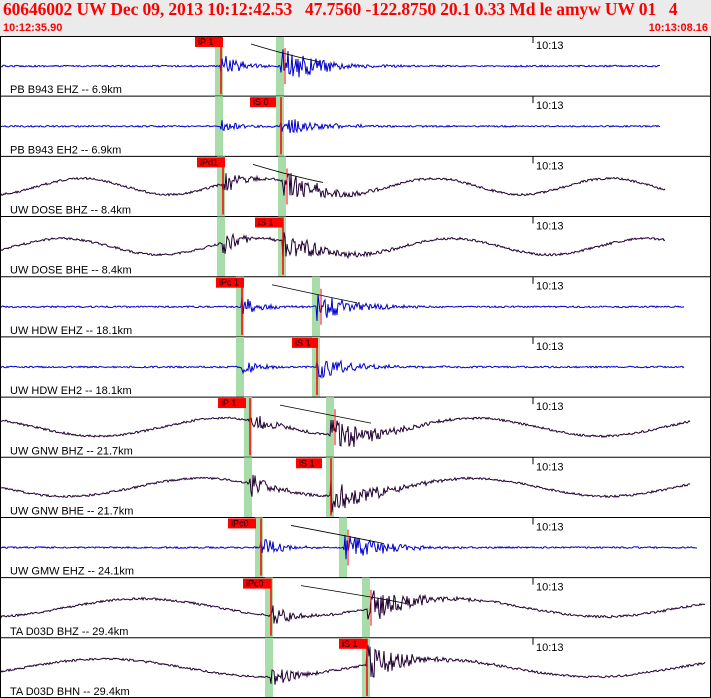 The image size is (711, 698). I want to click on s-pick-label-4: iS 1, so click(266, 223).